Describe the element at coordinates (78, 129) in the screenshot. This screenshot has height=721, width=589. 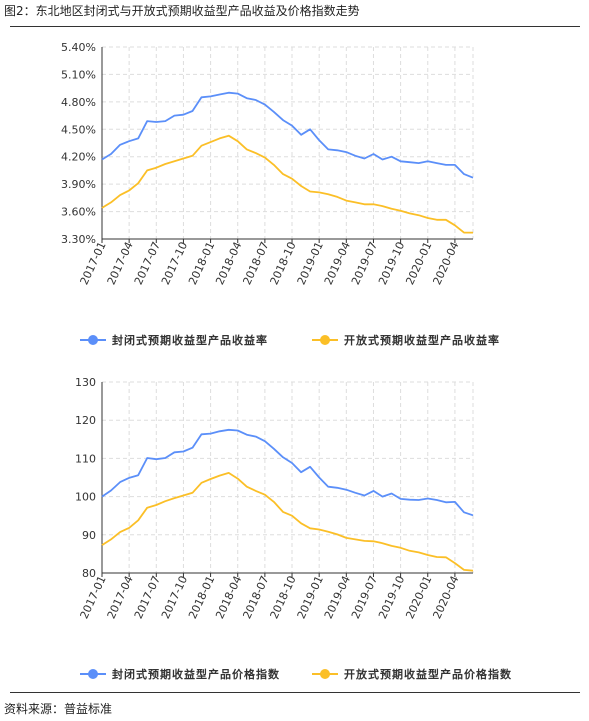
I see `y-tick-label: 4.50%` at that location.